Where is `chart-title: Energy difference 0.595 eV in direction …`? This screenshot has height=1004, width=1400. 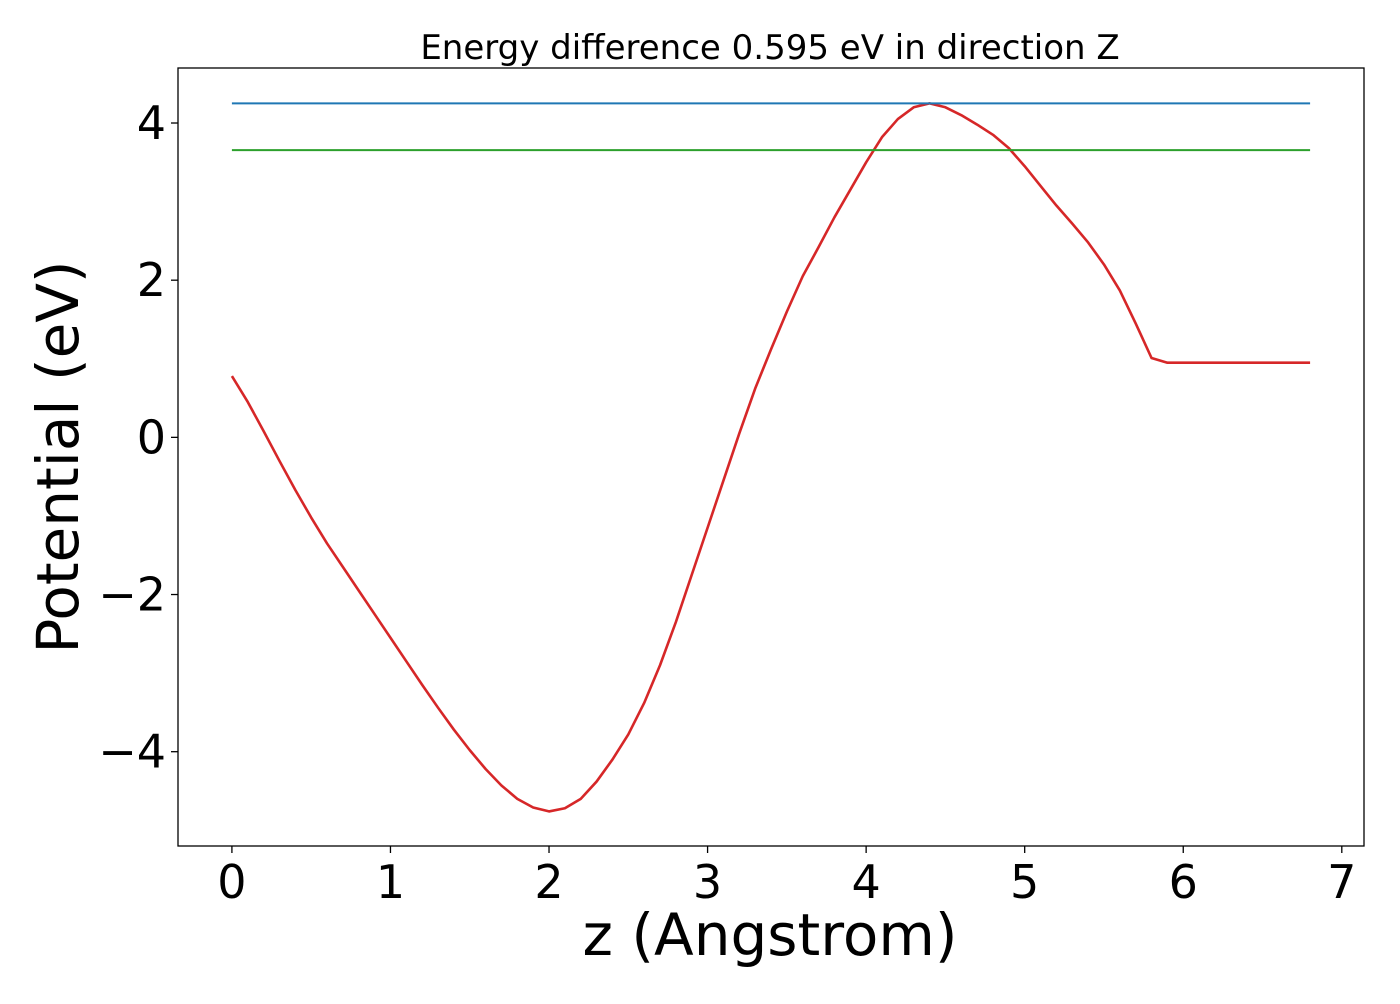
chart-title: Energy difference 0.595 eV in direction … is located at coordinates (769, 48).